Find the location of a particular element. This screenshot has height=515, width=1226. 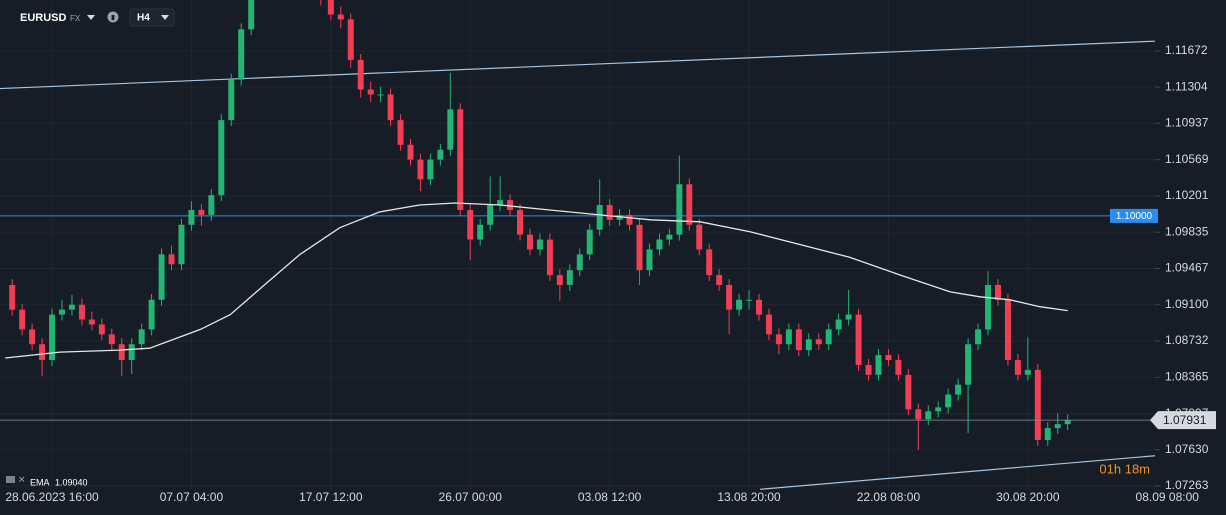

indicator-legend: ✕ EMA 1.09040 is located at coordinates (47, 480).